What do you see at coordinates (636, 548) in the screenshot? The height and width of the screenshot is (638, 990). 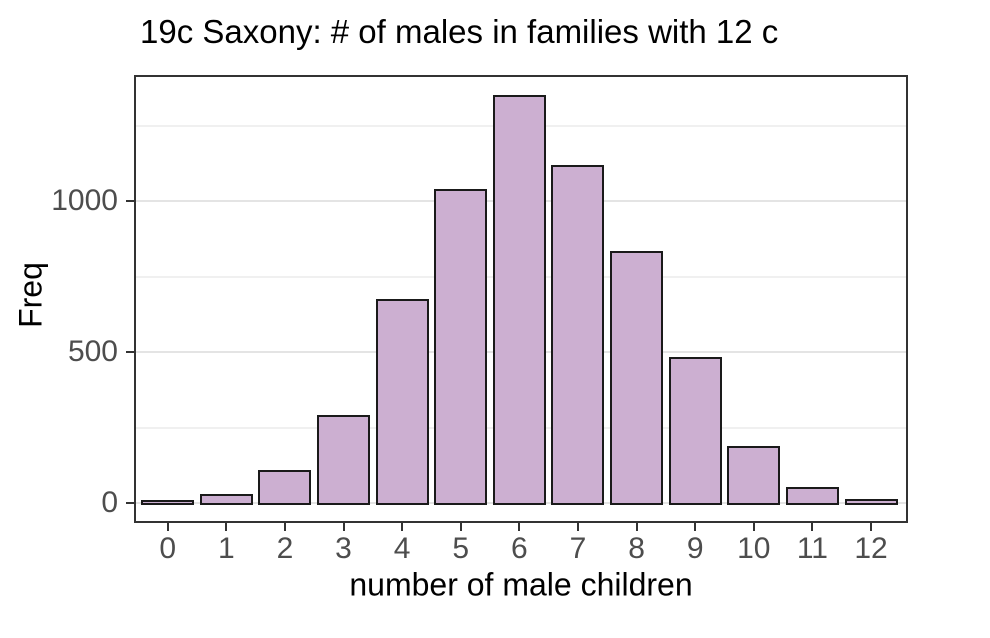 I see `x-tick-label: 8` at bounding box center [636, 548].